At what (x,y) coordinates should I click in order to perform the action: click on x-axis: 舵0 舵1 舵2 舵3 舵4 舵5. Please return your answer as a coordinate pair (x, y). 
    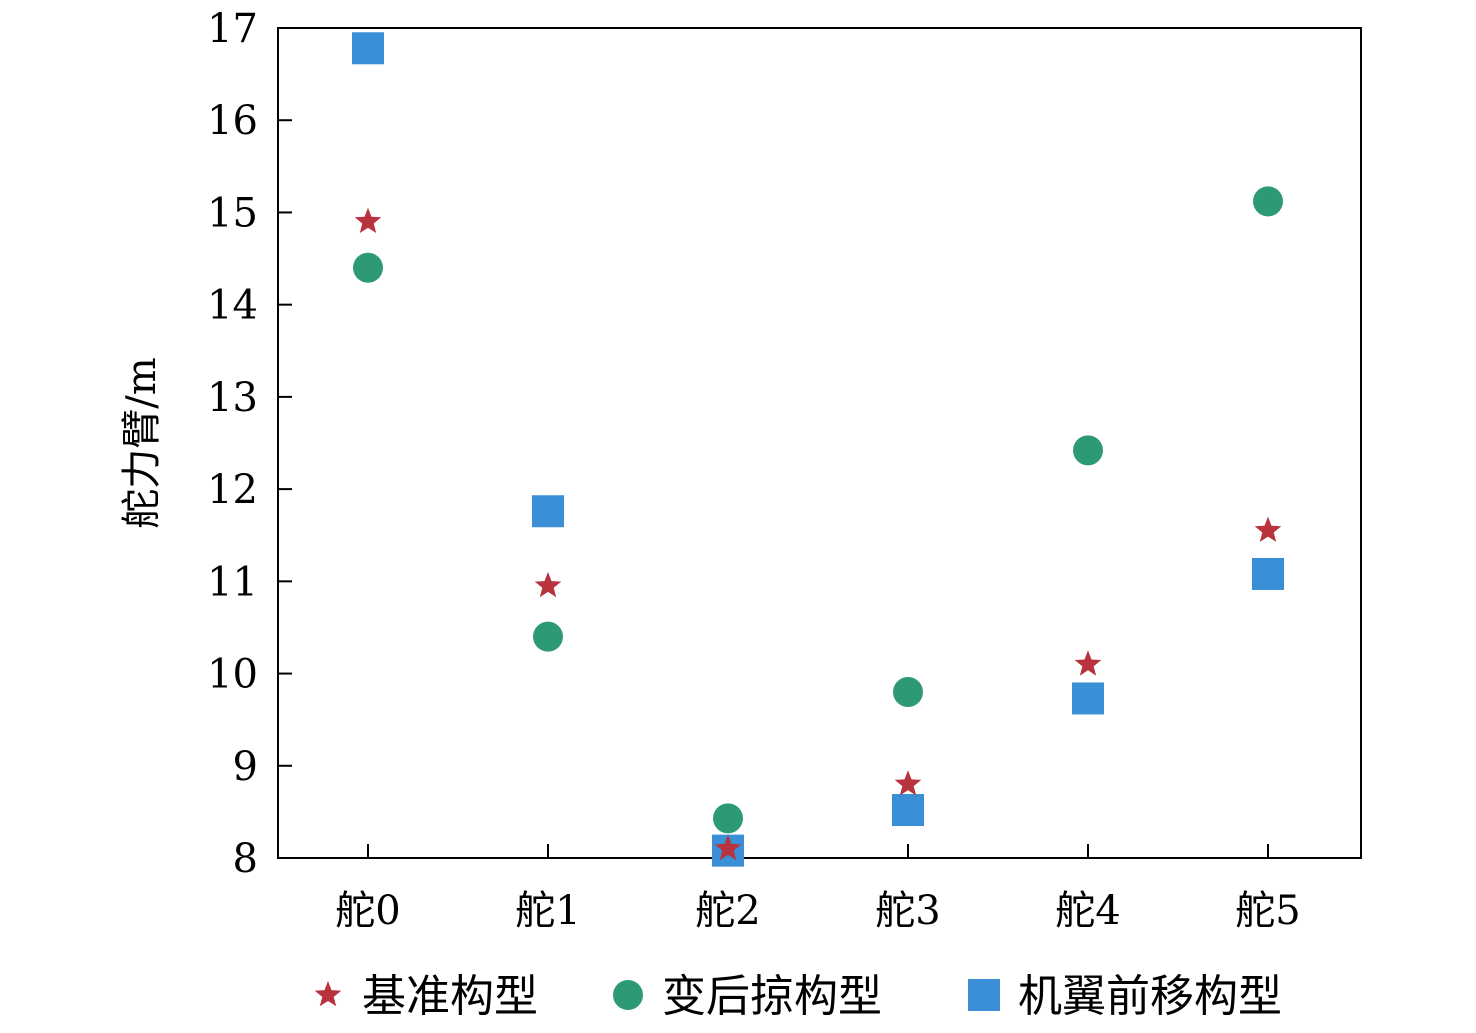
    Looking at the image, I should click on (818, 889).